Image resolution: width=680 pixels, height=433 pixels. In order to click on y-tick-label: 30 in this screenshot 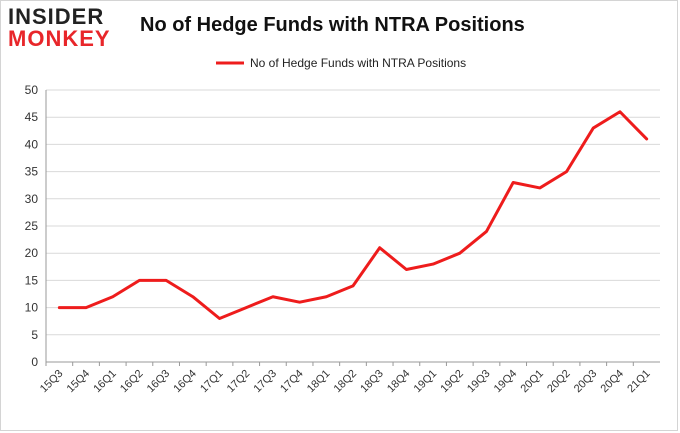, I will do `click(32, 199)`.